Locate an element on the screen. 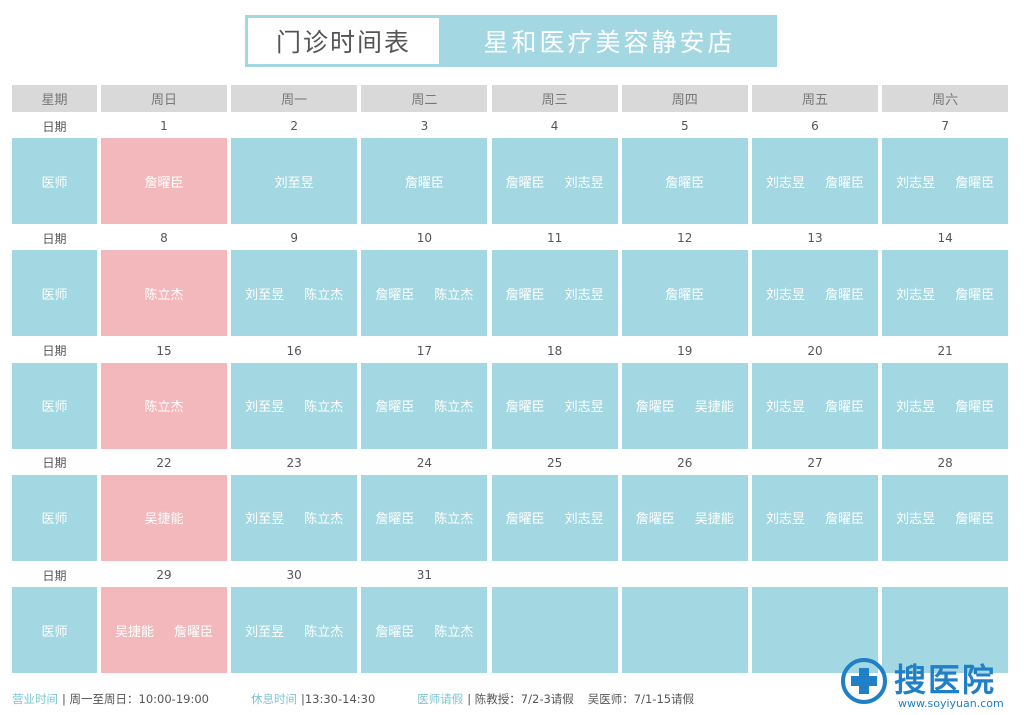  column-header: 周日 is located at coordinates (164, 98).